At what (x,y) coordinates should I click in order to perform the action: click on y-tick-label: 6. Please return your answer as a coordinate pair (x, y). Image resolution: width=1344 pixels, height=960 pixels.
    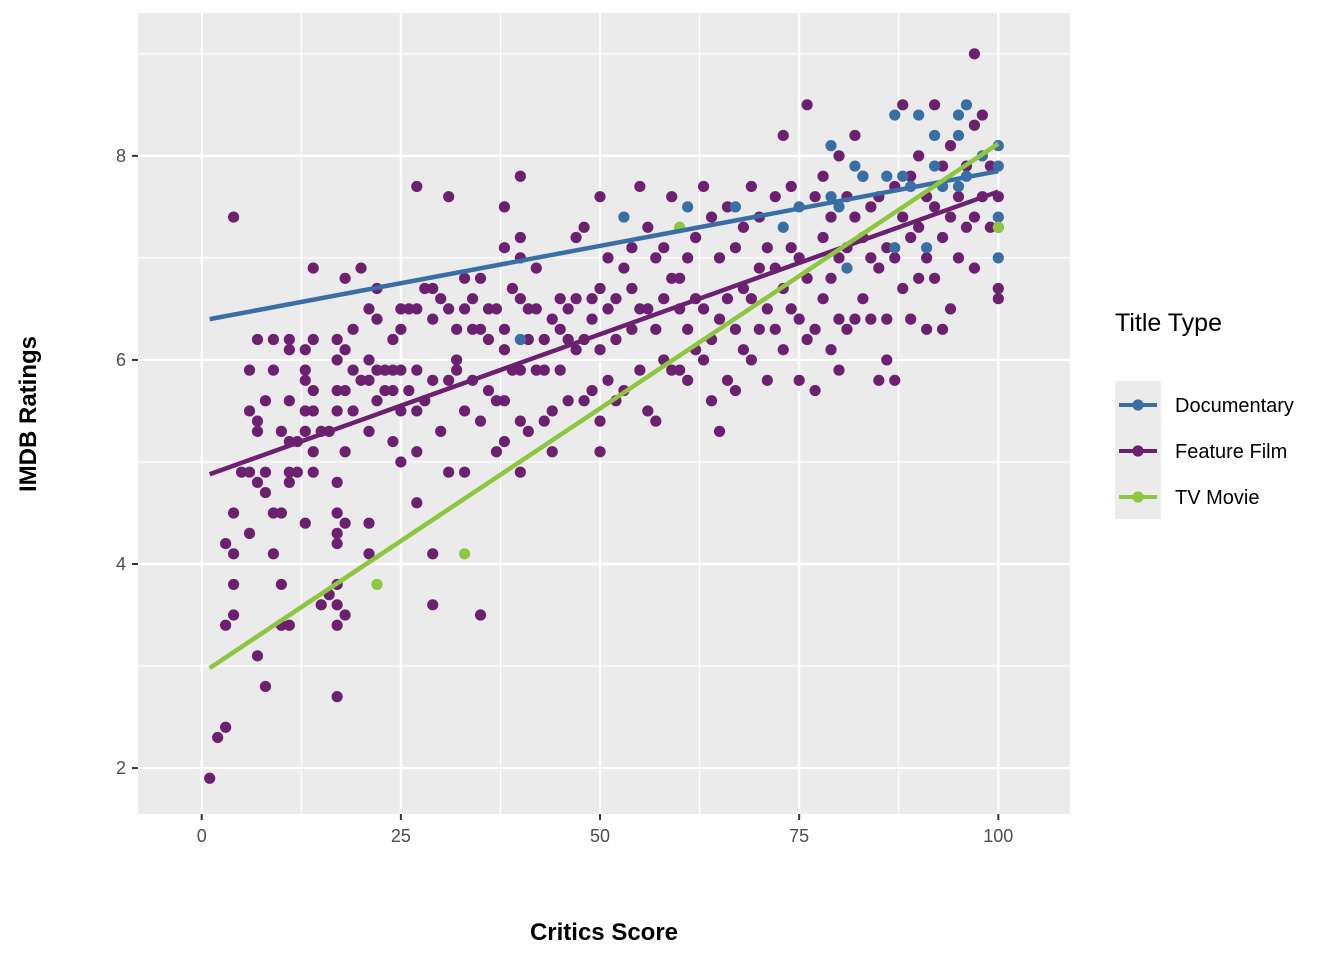
    Looking at the image, I should click on (121, 360).